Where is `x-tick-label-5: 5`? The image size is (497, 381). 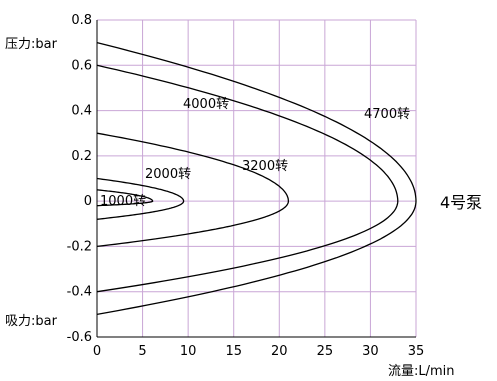 x-tick-label-5: 5 is located at coordinates (142, 351).